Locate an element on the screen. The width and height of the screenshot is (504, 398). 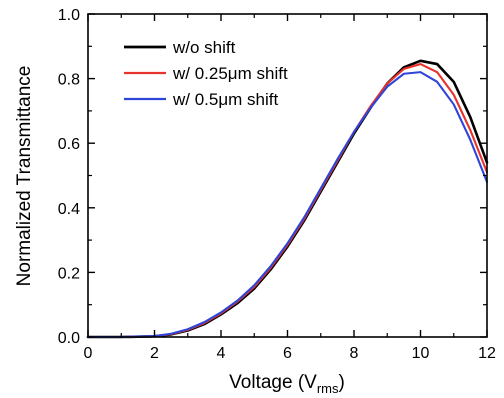
y-tick-label: 0.4 is located at coordinates (69, 209).